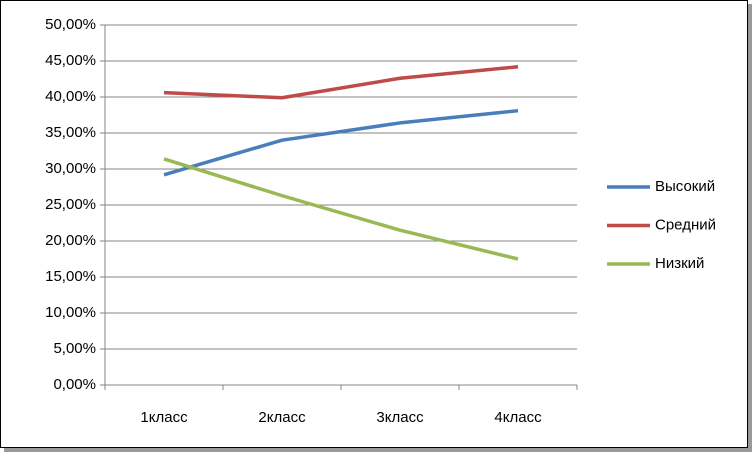  I want to click on y-tick-label: 0,00%, so click(74, 384).